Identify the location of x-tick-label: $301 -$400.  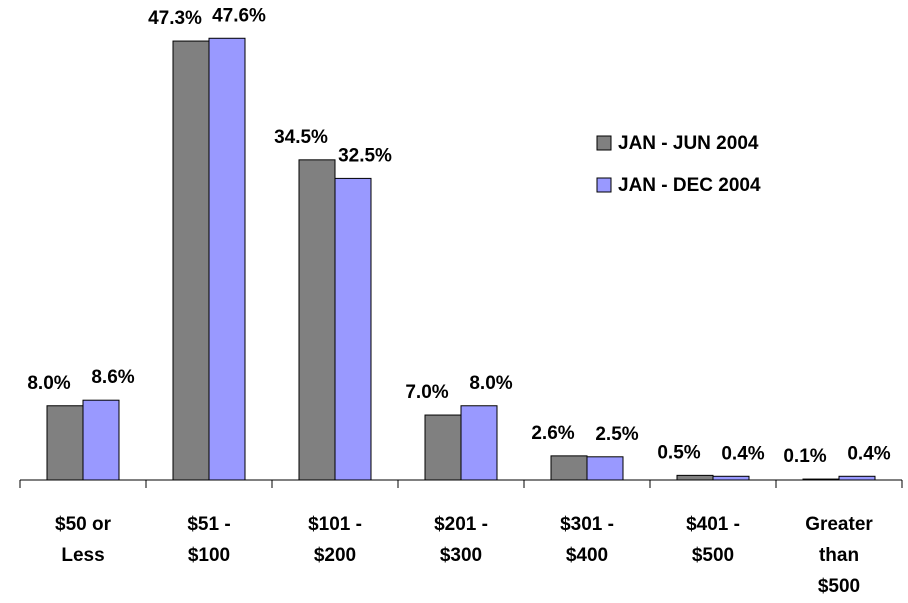
(587, 540).